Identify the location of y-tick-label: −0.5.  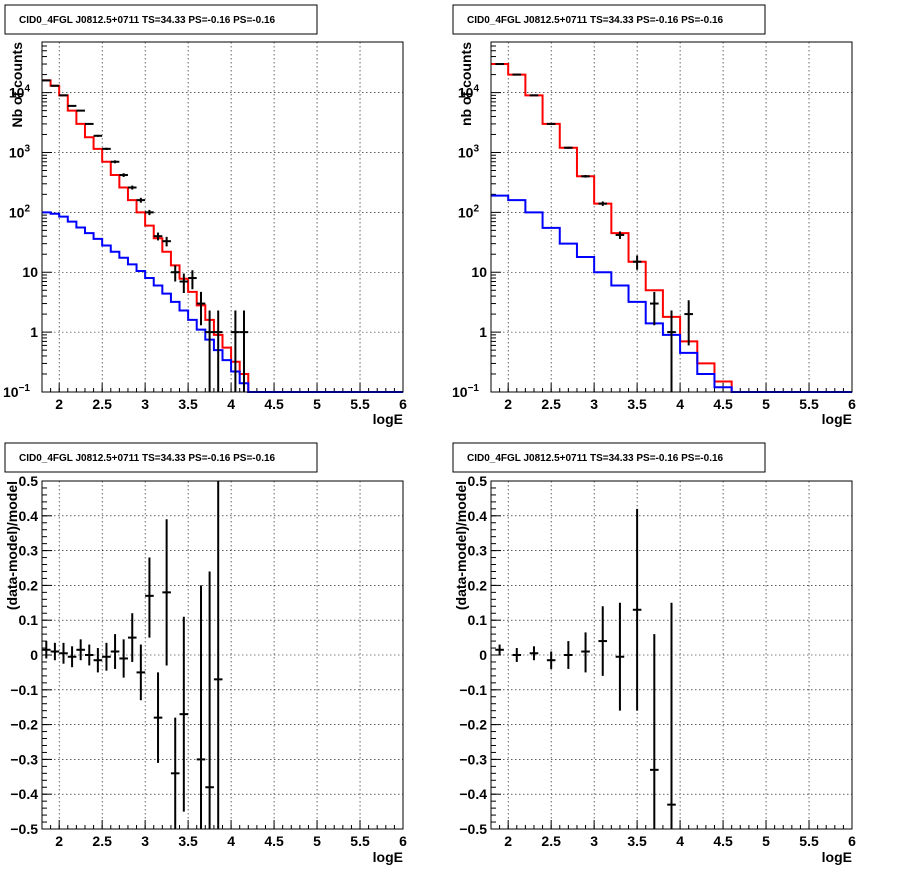
(473, 829).